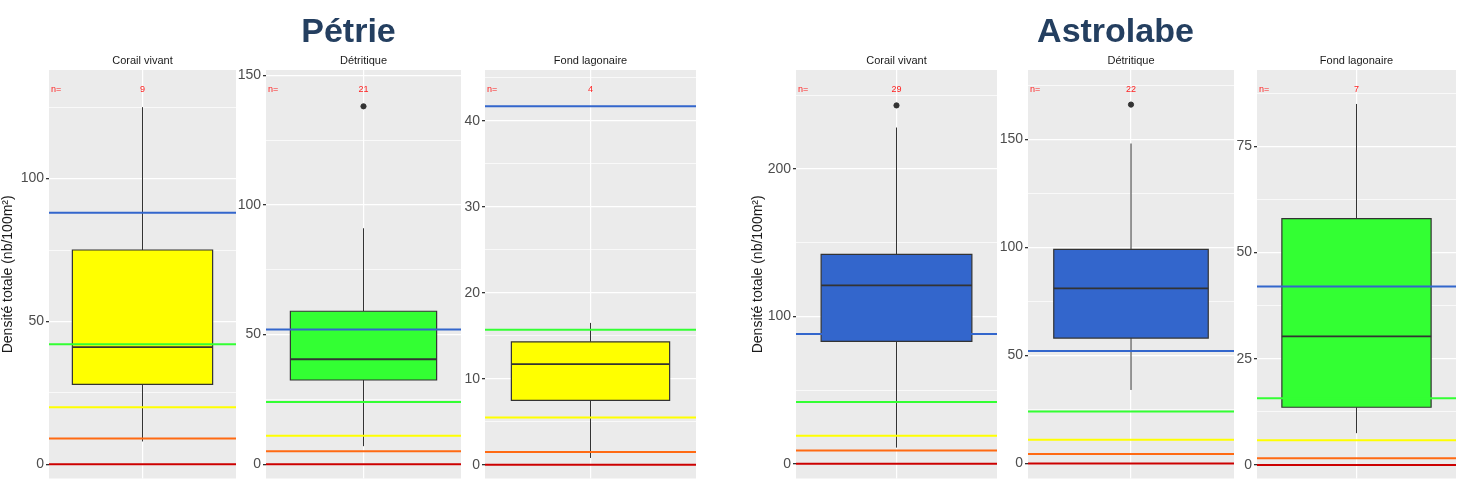  Describe the element at coordinates (590, 89) in the screenshot. I see `annotation: 4` at that location.